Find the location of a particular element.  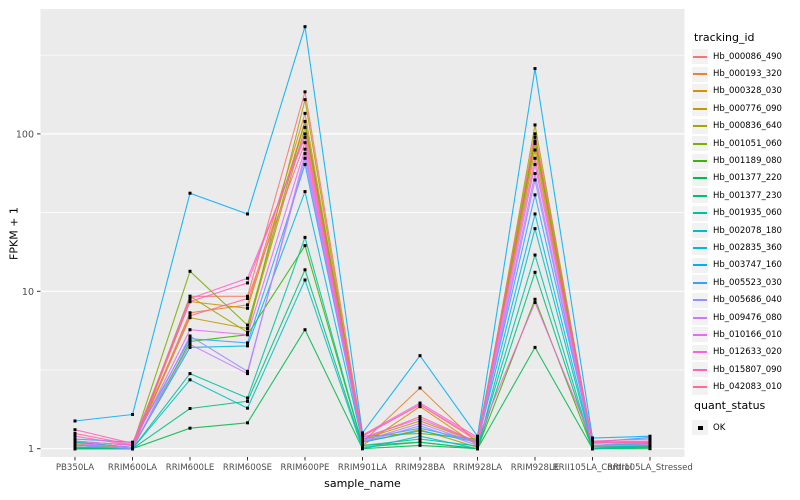

legend-item-label: Hb_002078_180 is located at coordinates (747, 230).